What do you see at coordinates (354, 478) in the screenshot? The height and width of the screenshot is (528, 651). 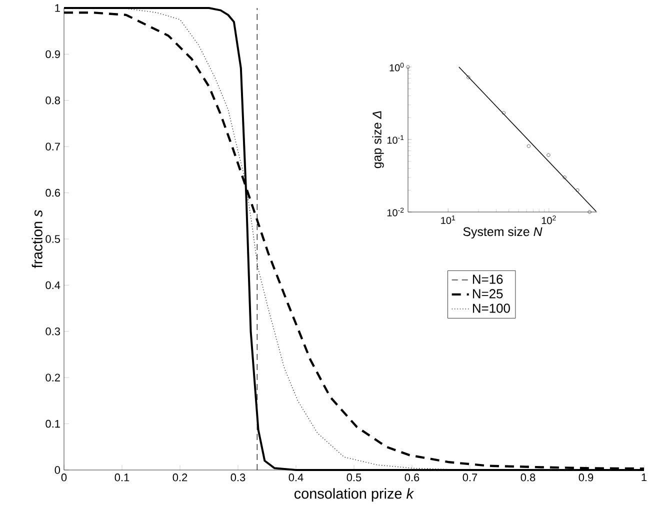 I see `x-tick-label: 0.5` at bounding box center [354, 478].